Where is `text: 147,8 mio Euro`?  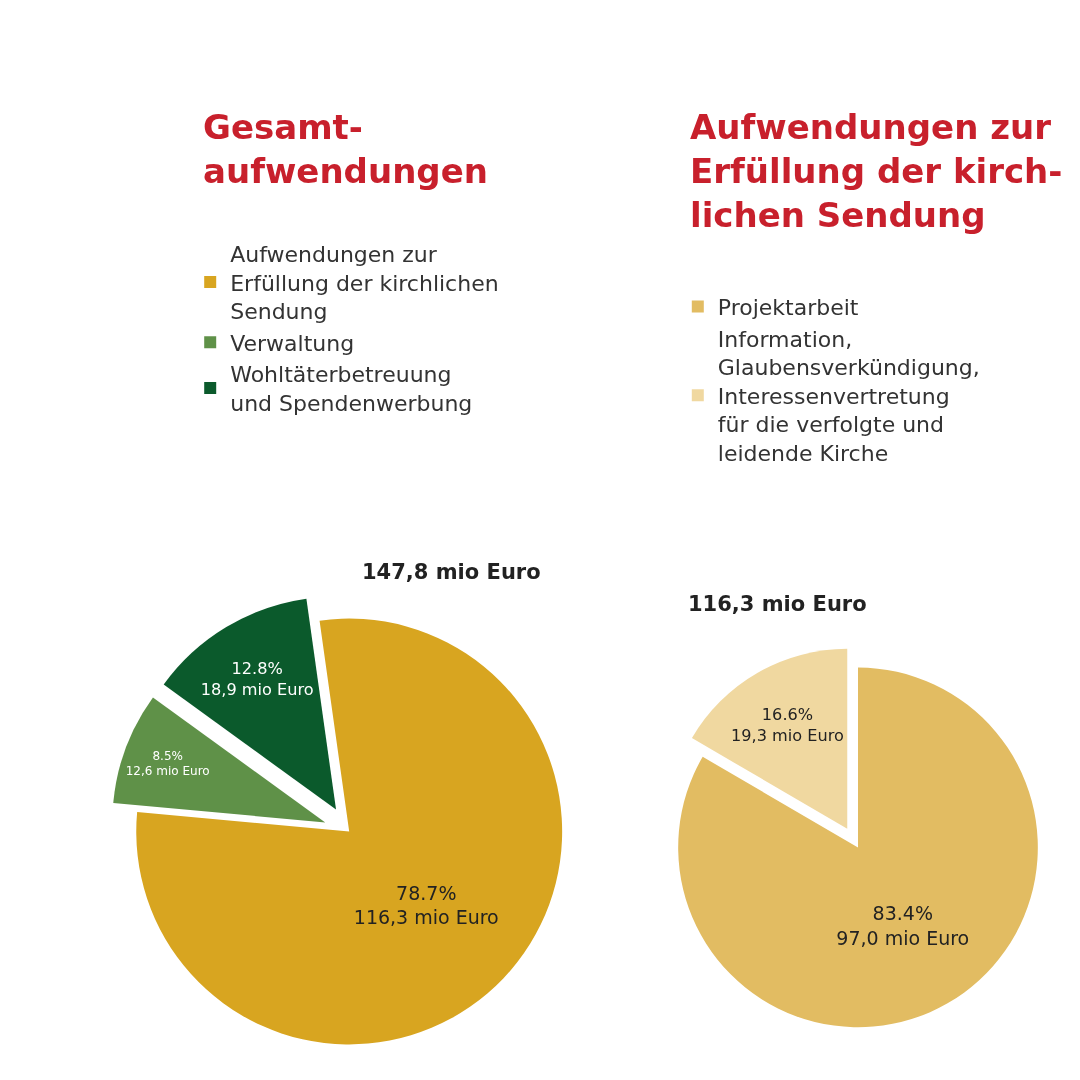
text: 147,8 mio Euro is located at coordinates (451, 572).